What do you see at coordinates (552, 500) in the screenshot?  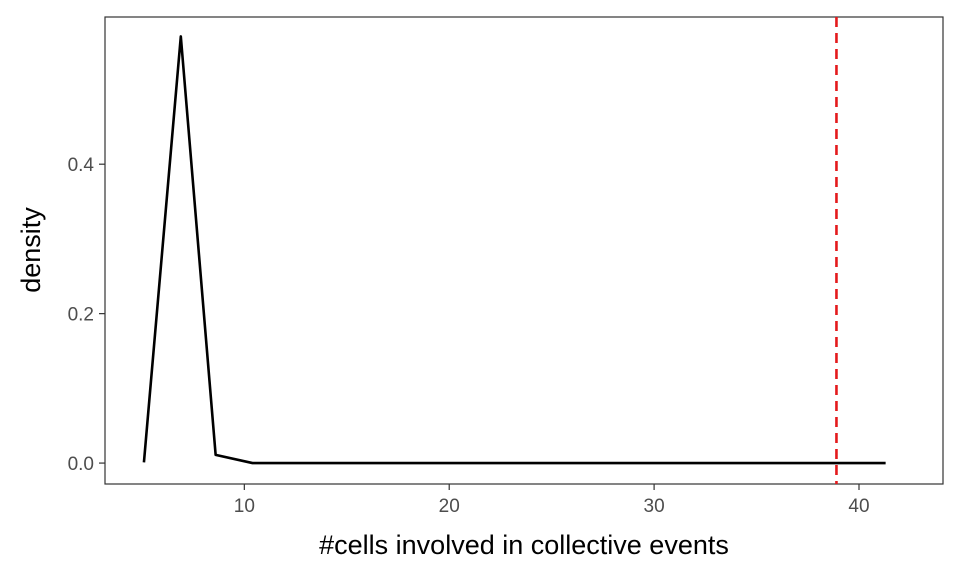 I see `x-axis: 10 20 30 40` at bounding box center [552, 500].